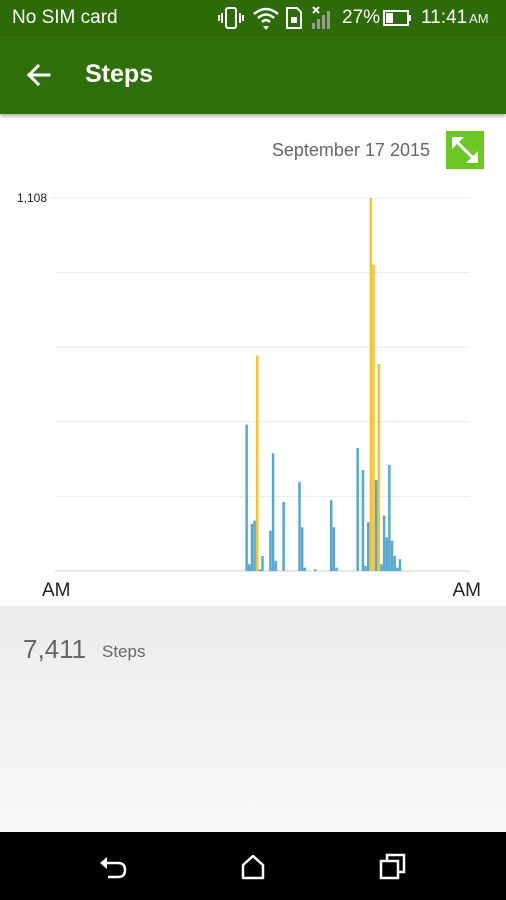  I want to click on back-button, so click(39, 75).